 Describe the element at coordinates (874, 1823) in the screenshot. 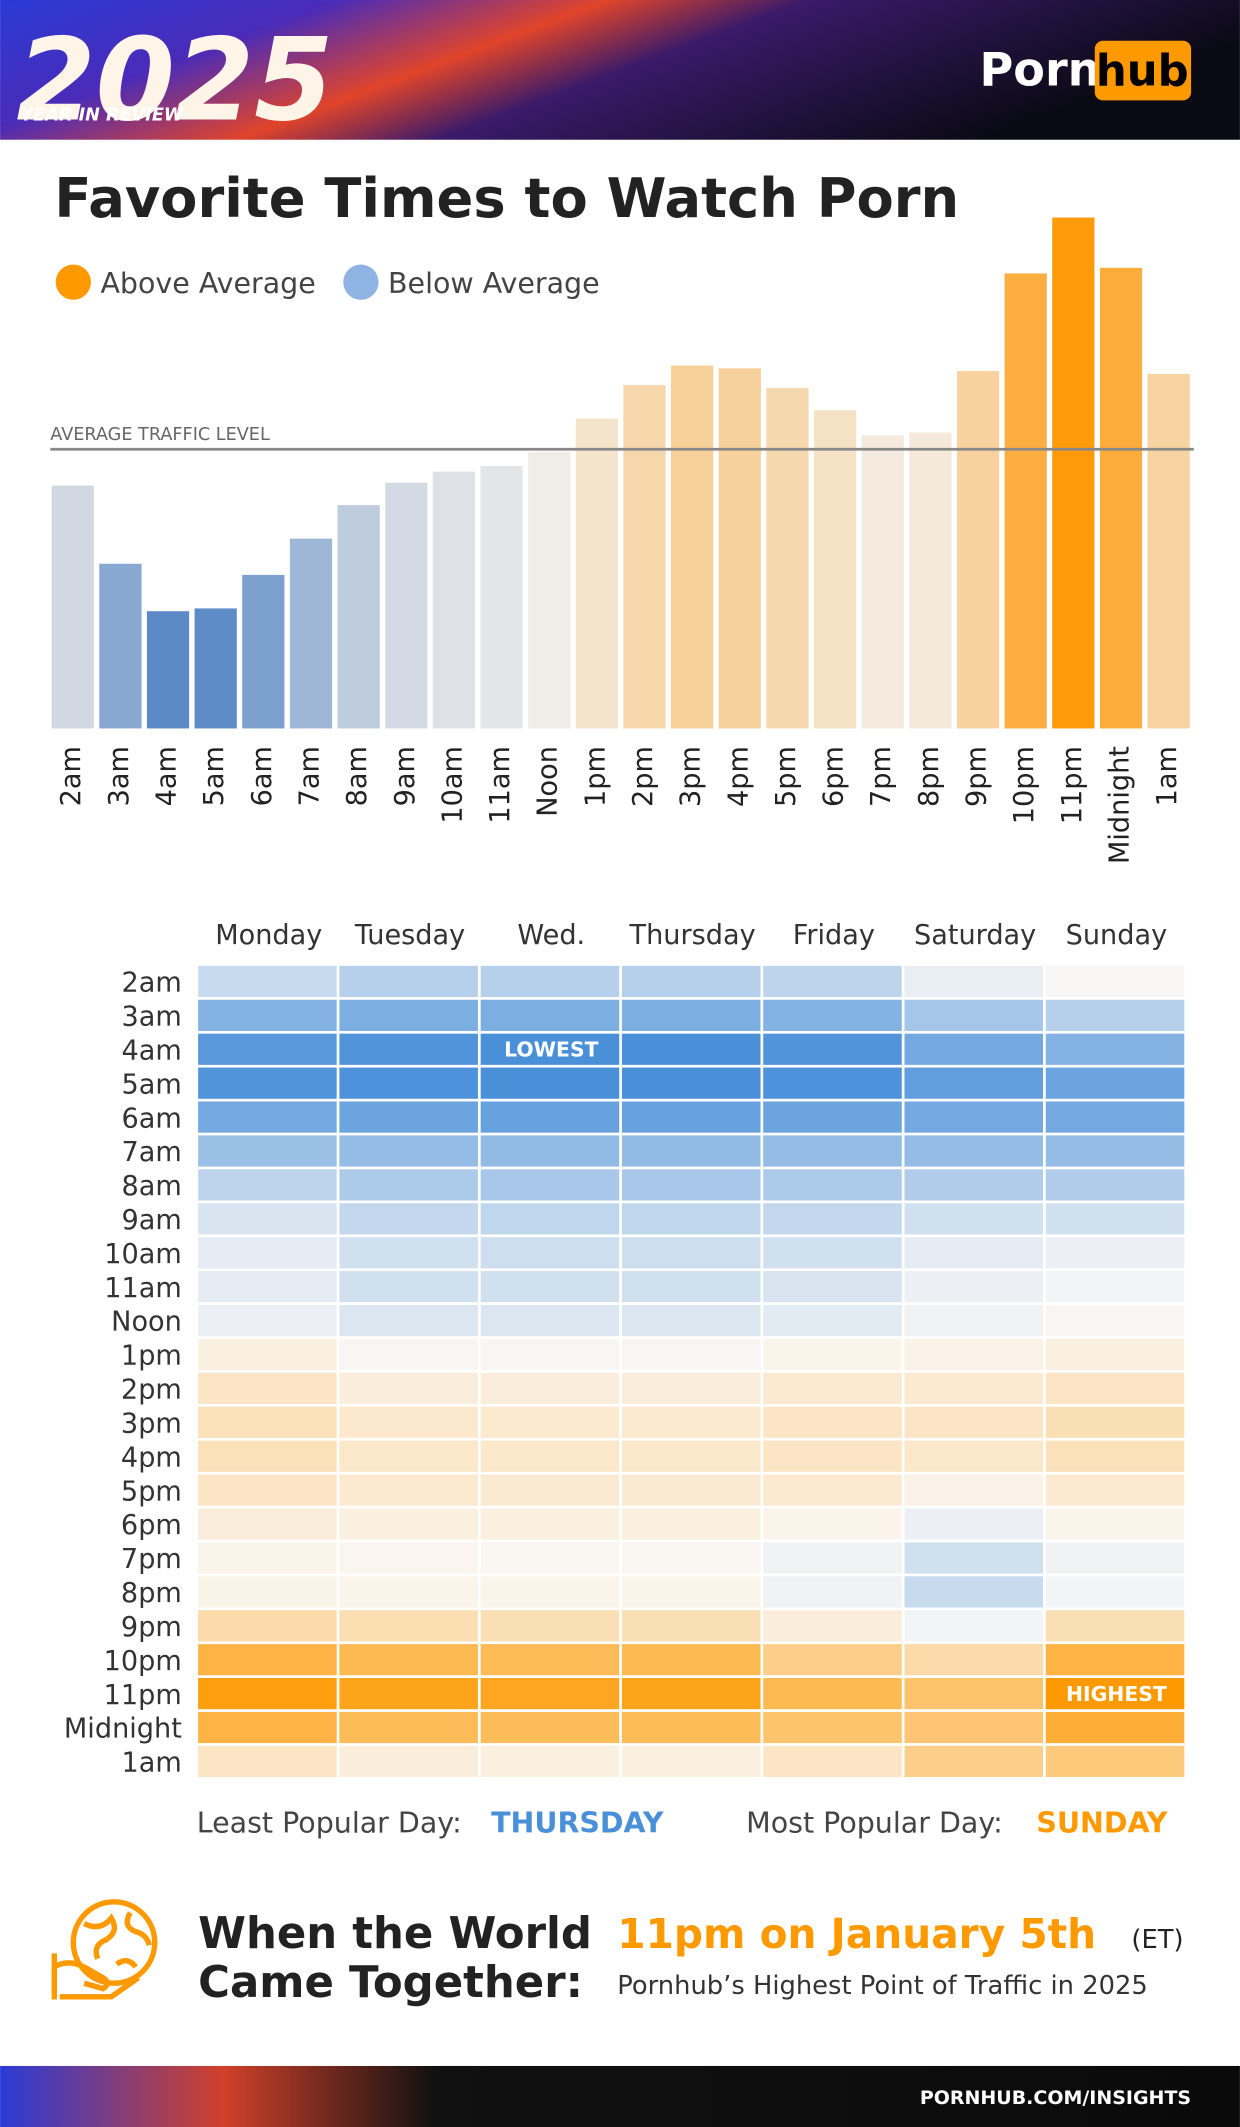

I see `most-label: Most Popular Day:` at that location.